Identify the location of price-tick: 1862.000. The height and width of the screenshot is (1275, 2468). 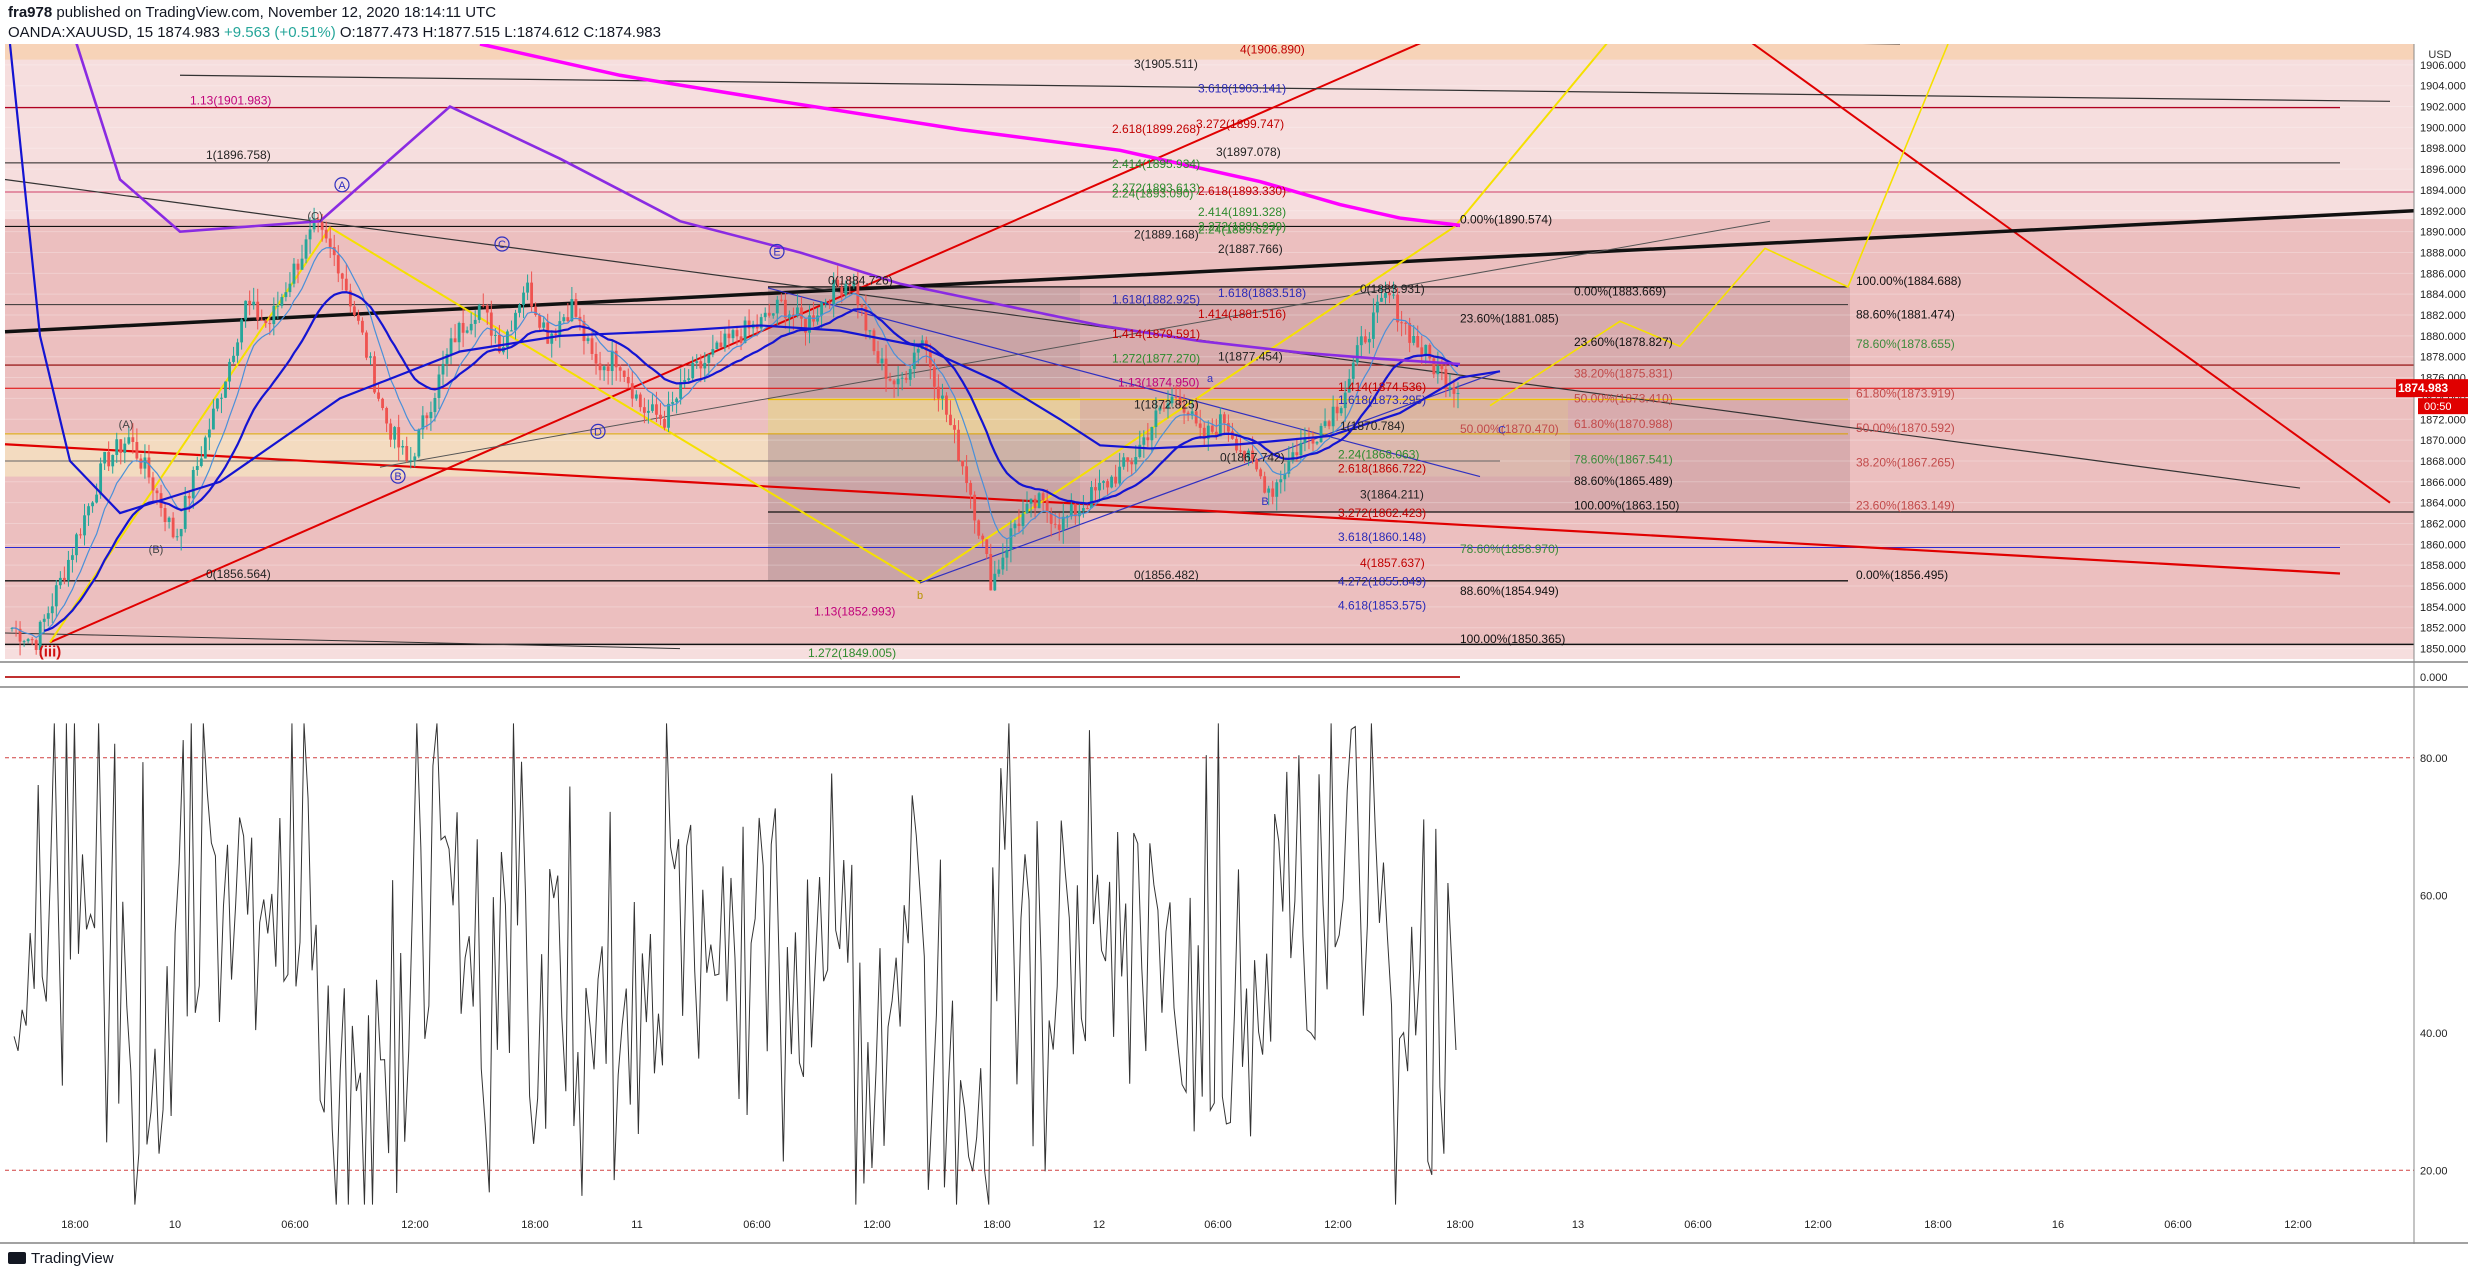
(2443, 524).